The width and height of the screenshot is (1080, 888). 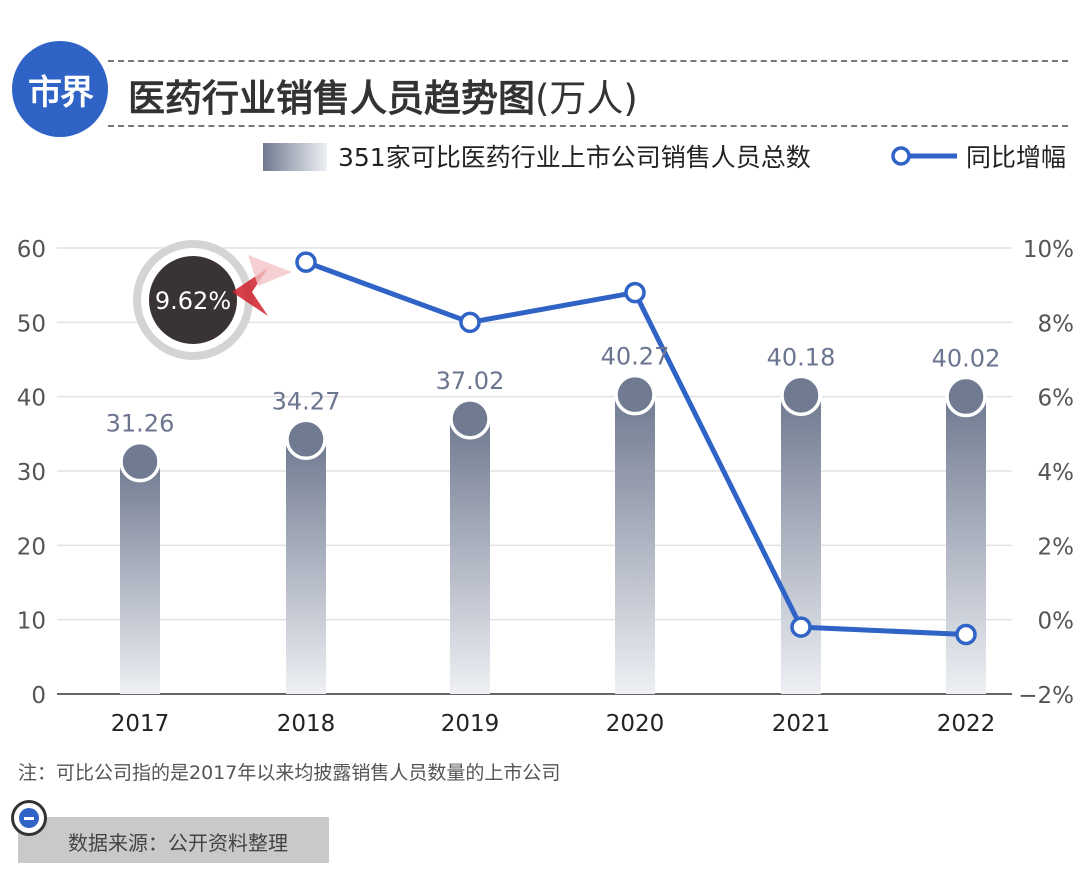 I want to click on source-box: 数据来源：公开资料整理, so click(x=173, y=840).